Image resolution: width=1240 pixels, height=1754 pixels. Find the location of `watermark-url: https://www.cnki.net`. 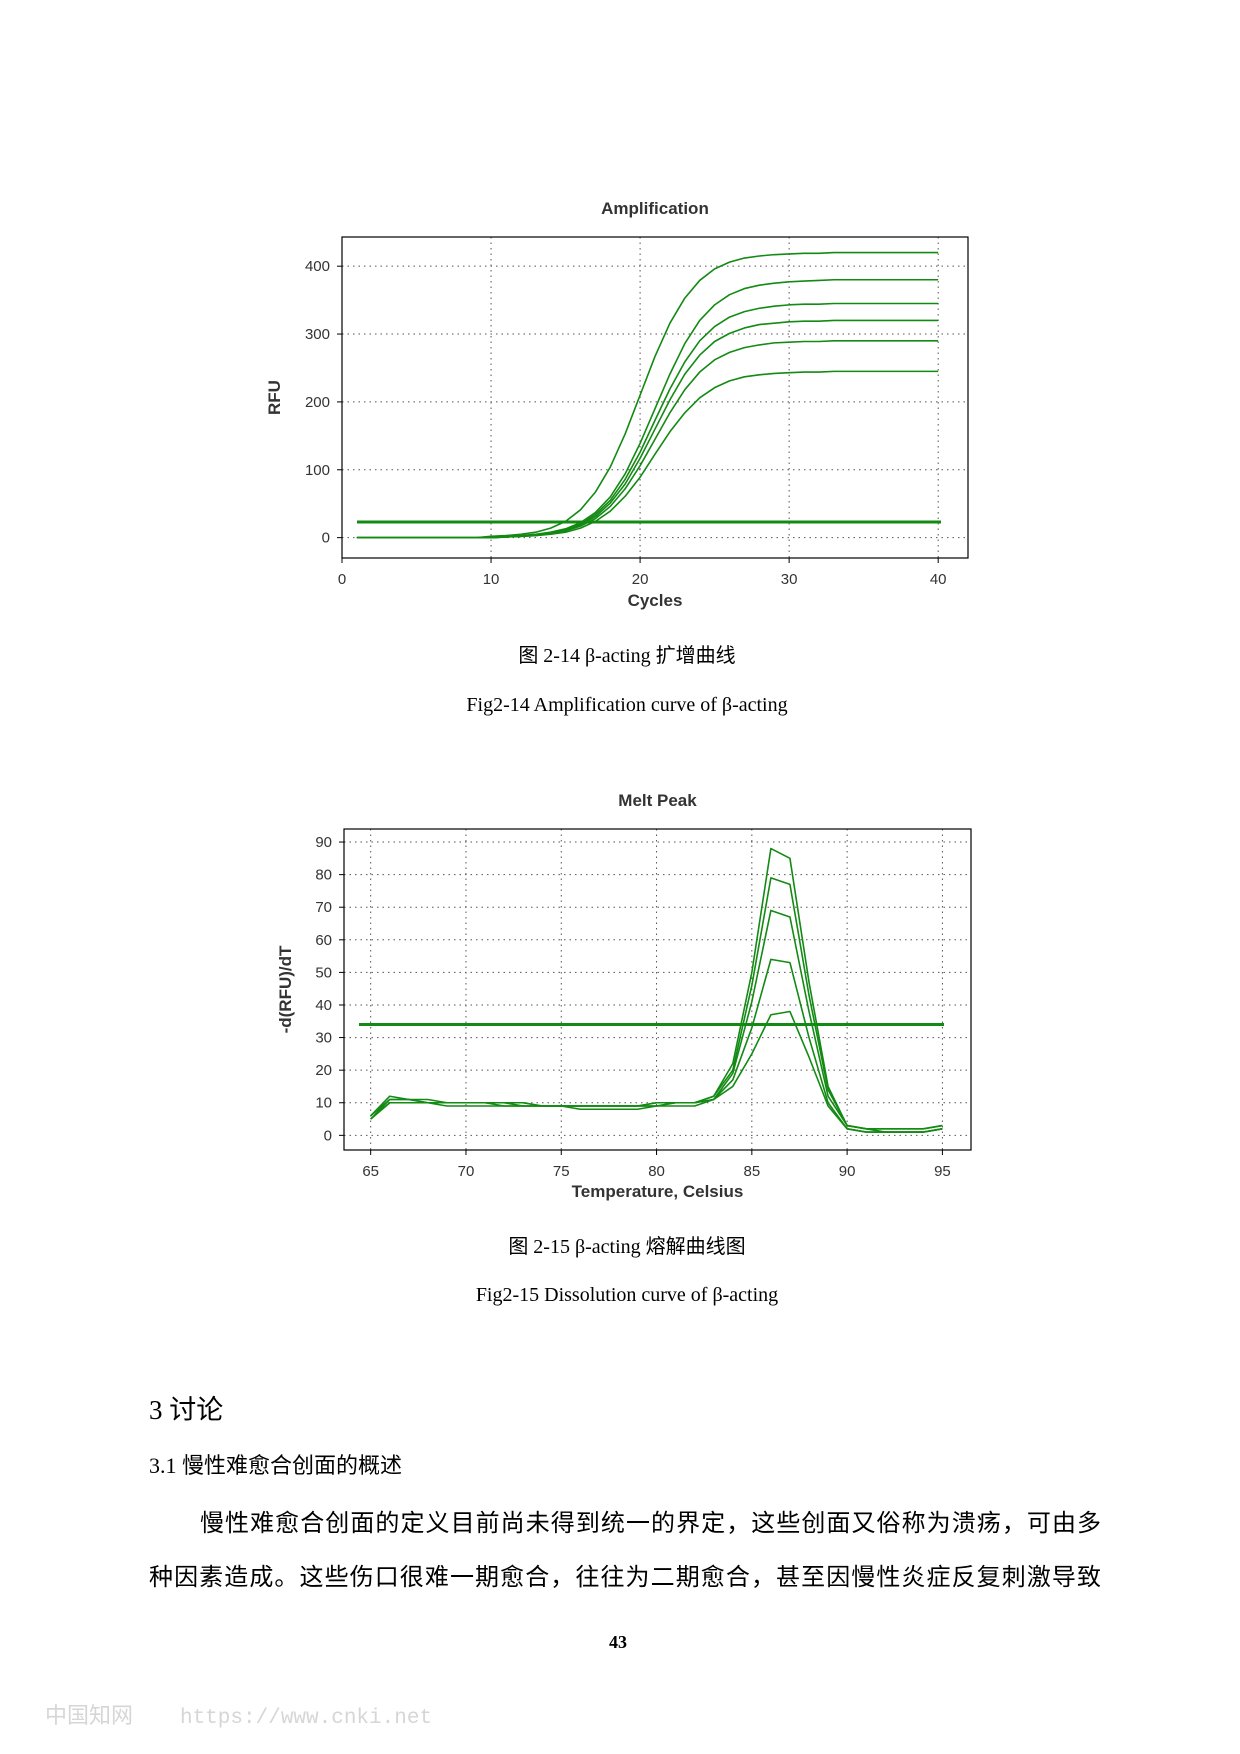

watermark-url: https://www.cnki.net is located at coordinates (306, 1718).